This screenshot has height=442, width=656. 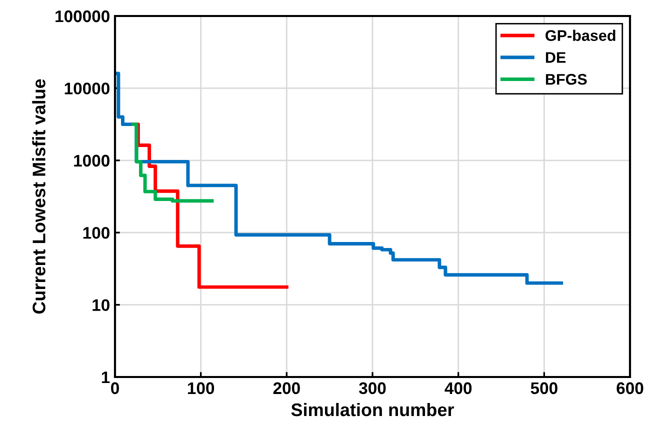 What do you see at coordinates (96, 233) in the screenshot?
I see `y-tick-label: 100` at bounding box center [96, 233].